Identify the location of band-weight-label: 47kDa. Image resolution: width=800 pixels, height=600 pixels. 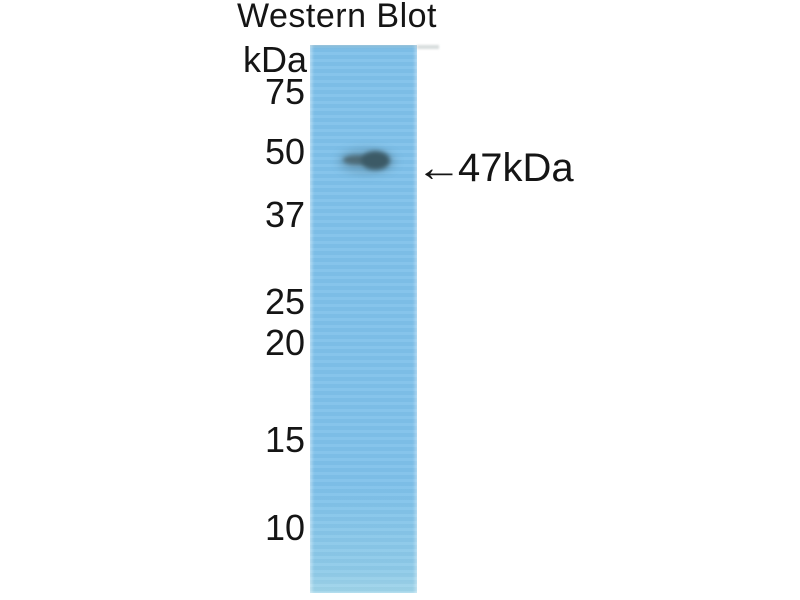
(516, 168).